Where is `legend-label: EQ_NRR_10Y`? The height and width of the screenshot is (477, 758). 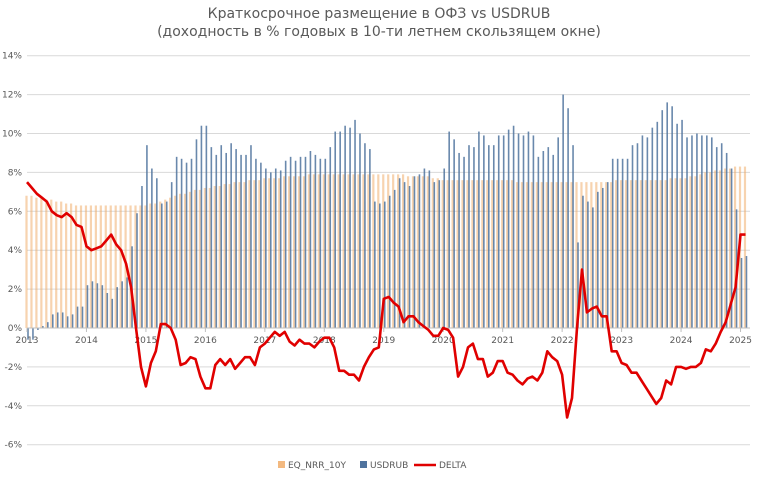
legend-label: EQ_NRR_10Y is located at coordinates (317, 466).